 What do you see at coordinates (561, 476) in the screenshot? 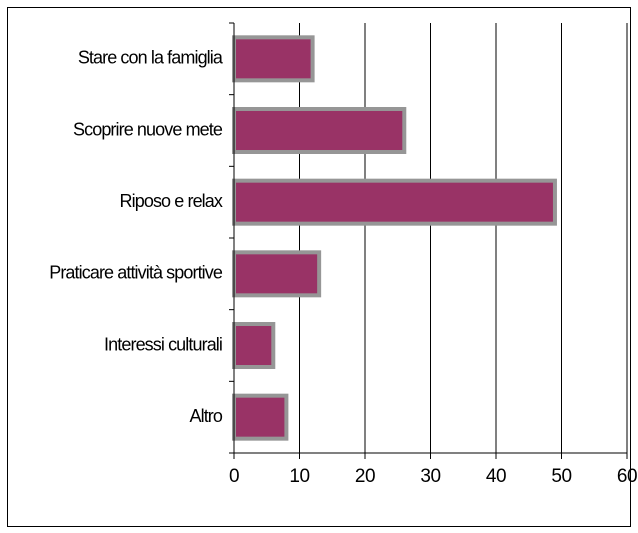
I see `x-tick-label: 50` at bounding box center [561, 476].